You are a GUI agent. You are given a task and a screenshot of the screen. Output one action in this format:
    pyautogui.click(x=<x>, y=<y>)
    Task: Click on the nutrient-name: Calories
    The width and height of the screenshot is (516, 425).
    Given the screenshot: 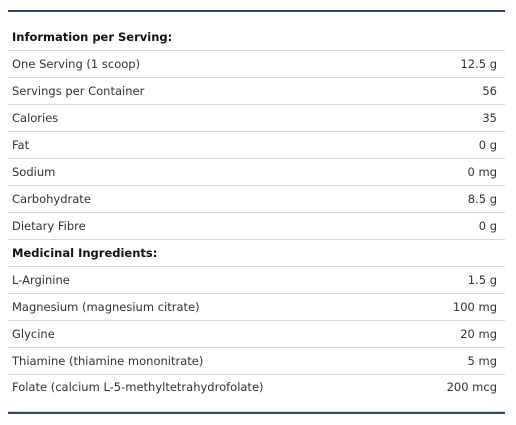 What is the action you would take?
    pyautogui.click(x=140, y=118)
    